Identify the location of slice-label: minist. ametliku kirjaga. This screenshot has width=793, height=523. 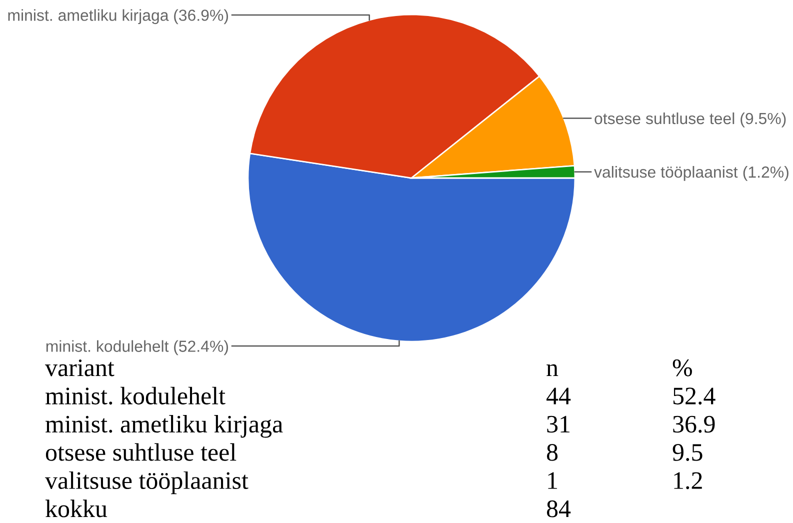
(88, 16).